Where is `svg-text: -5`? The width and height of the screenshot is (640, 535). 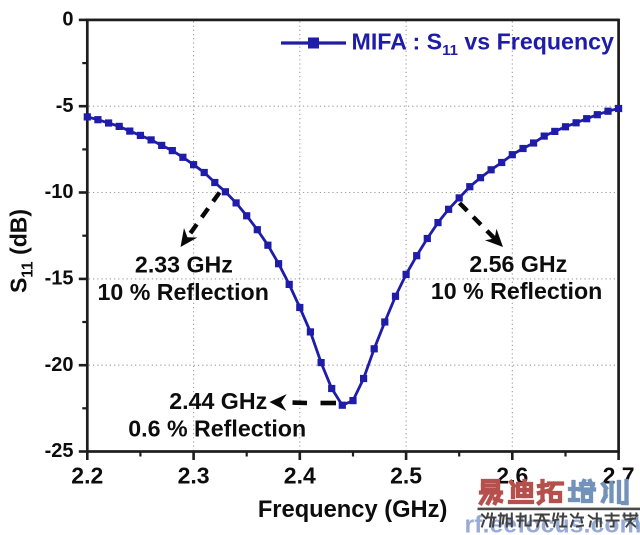
svg-text: -5 is located at coordinates (65, 106).